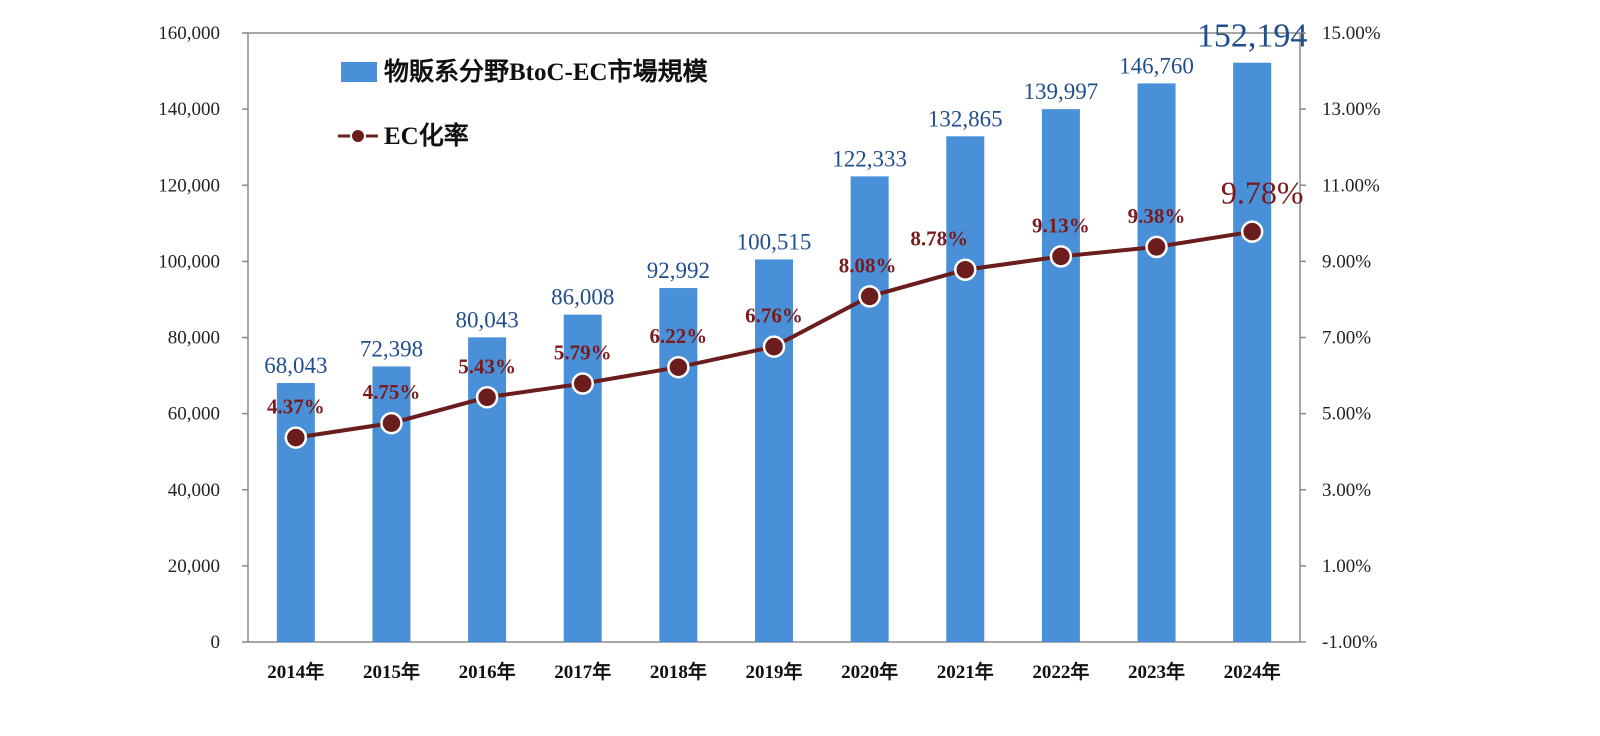 Image resolution: width=1600 pixels, height=736 pixels. I want to click on bar-data-label: 100,515, so click(774, 241).